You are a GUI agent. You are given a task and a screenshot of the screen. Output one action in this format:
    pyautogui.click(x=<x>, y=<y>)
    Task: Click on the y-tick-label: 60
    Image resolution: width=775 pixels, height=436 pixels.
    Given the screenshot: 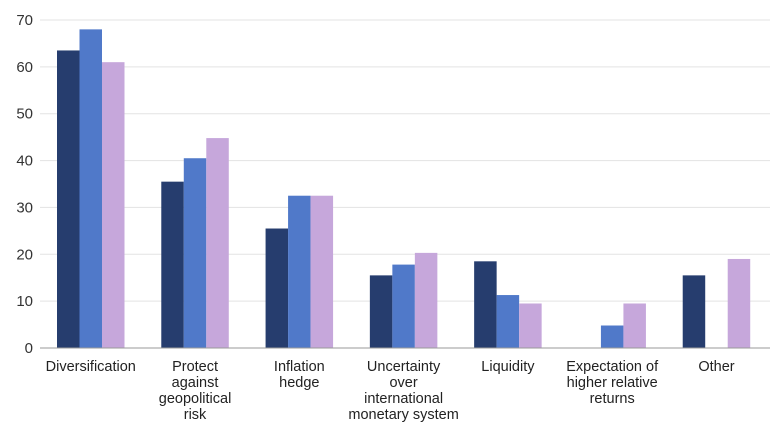 What is the action you would take?
    pyautogui.click(x=24, y=67)
    